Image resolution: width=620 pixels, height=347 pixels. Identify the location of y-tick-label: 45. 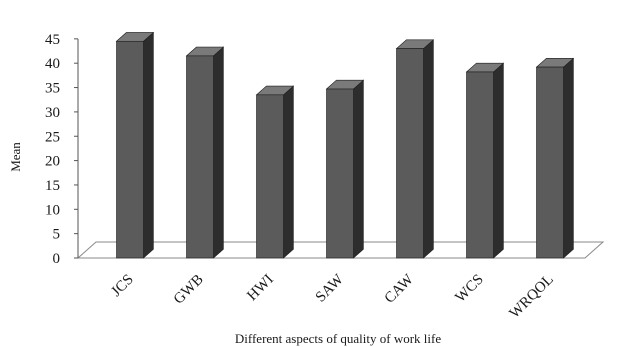
(52, 40).